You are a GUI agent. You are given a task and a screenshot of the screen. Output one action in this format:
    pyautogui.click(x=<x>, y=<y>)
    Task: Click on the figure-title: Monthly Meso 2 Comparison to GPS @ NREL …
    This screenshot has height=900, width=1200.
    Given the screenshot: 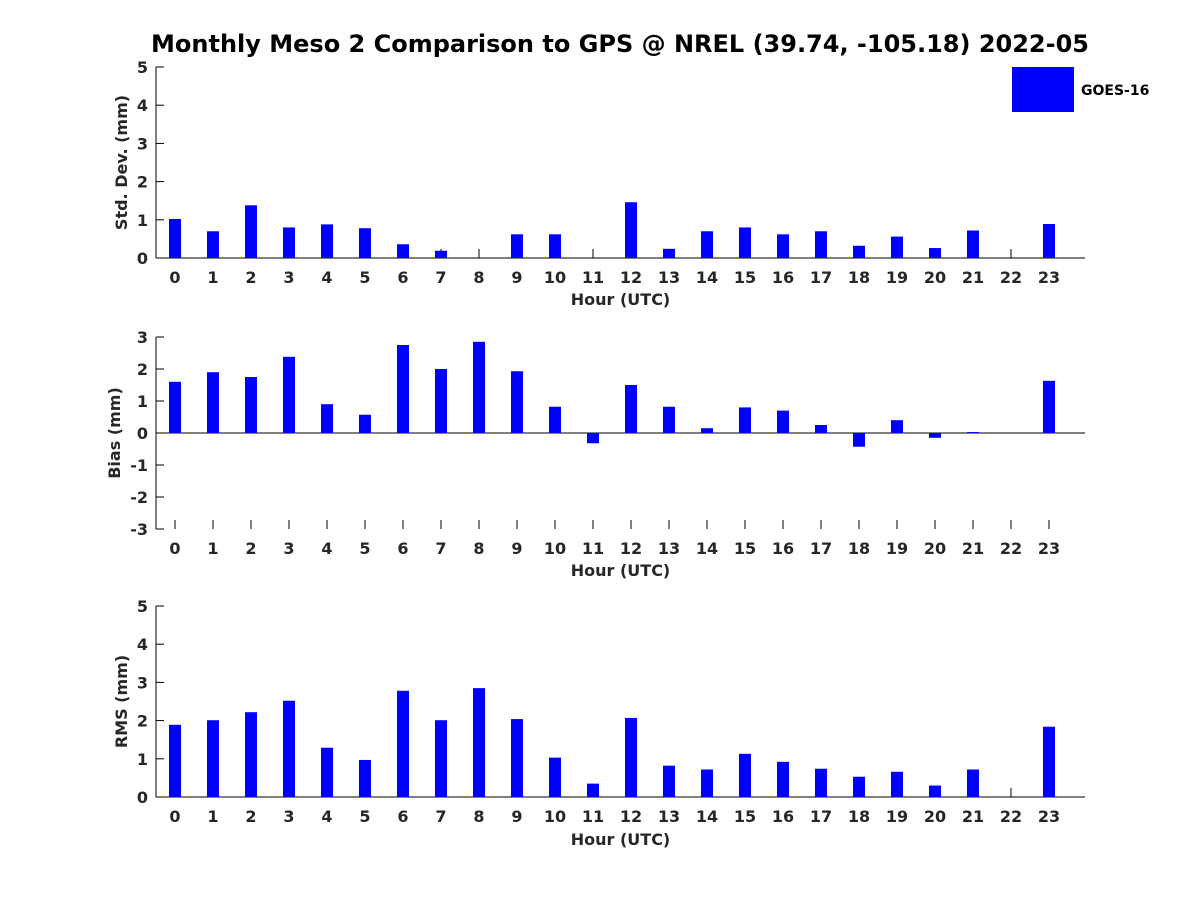 What is the action you would take?
    pyautogui.click(x=620, y=44)
    